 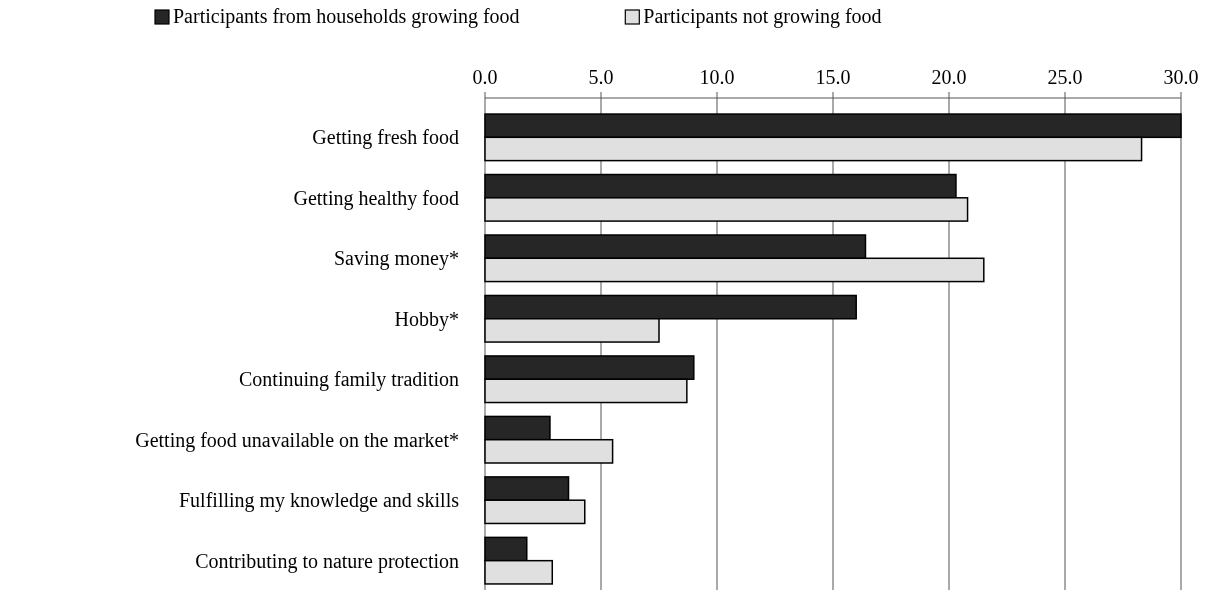 I want to click on x-tick-label: 15.0, so click(x=833, y=77).